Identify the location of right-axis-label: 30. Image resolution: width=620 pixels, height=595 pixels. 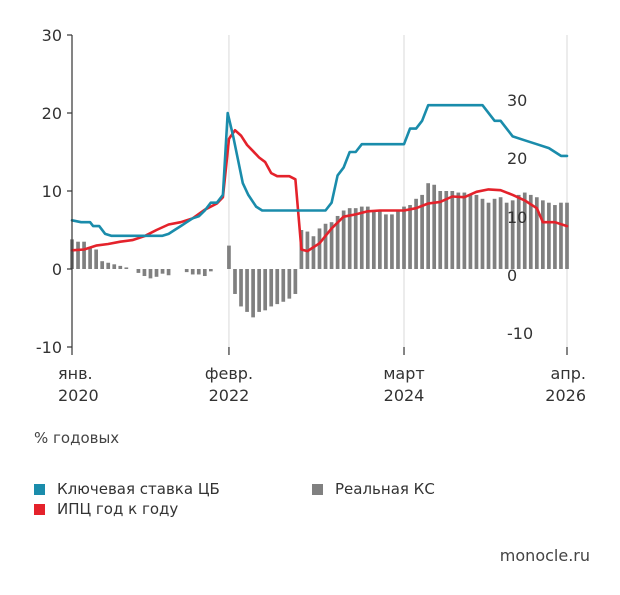
(517, 100).